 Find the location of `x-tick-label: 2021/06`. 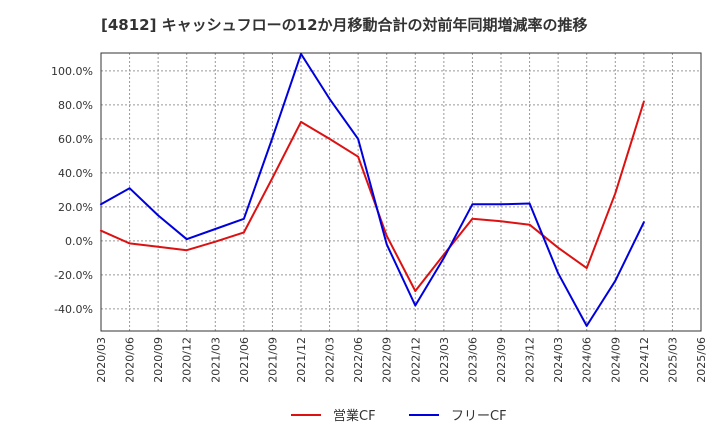

x-tick-label: 2021/06 is located at coordinates (244, 360).